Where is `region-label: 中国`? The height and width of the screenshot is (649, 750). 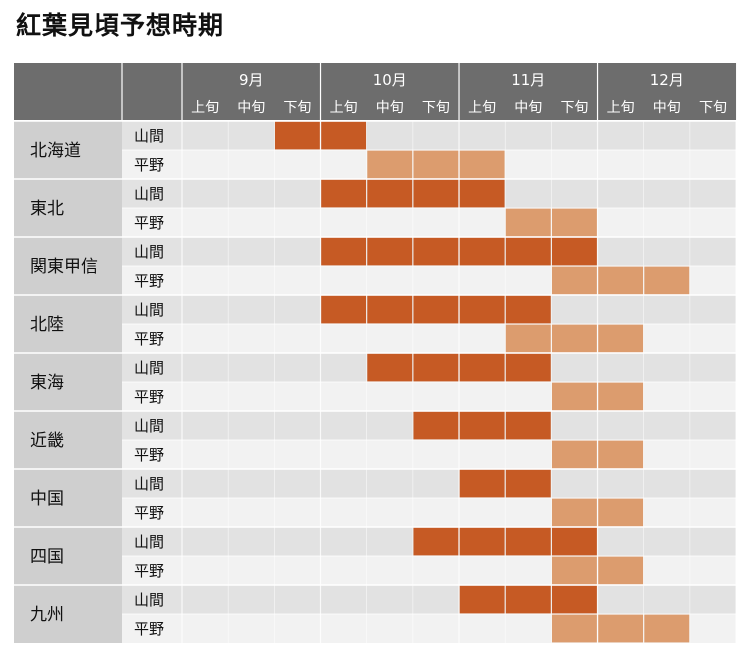
region-label: 中国 is located at coordinates (47, 499).